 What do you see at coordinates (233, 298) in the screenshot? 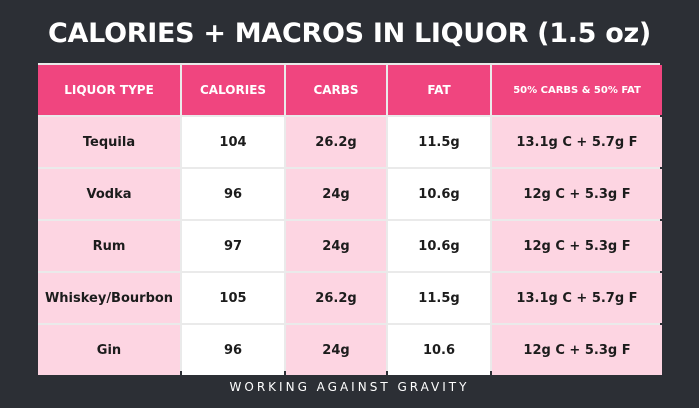
I see `cell-calories: 105` at bounding box center [233, 298].